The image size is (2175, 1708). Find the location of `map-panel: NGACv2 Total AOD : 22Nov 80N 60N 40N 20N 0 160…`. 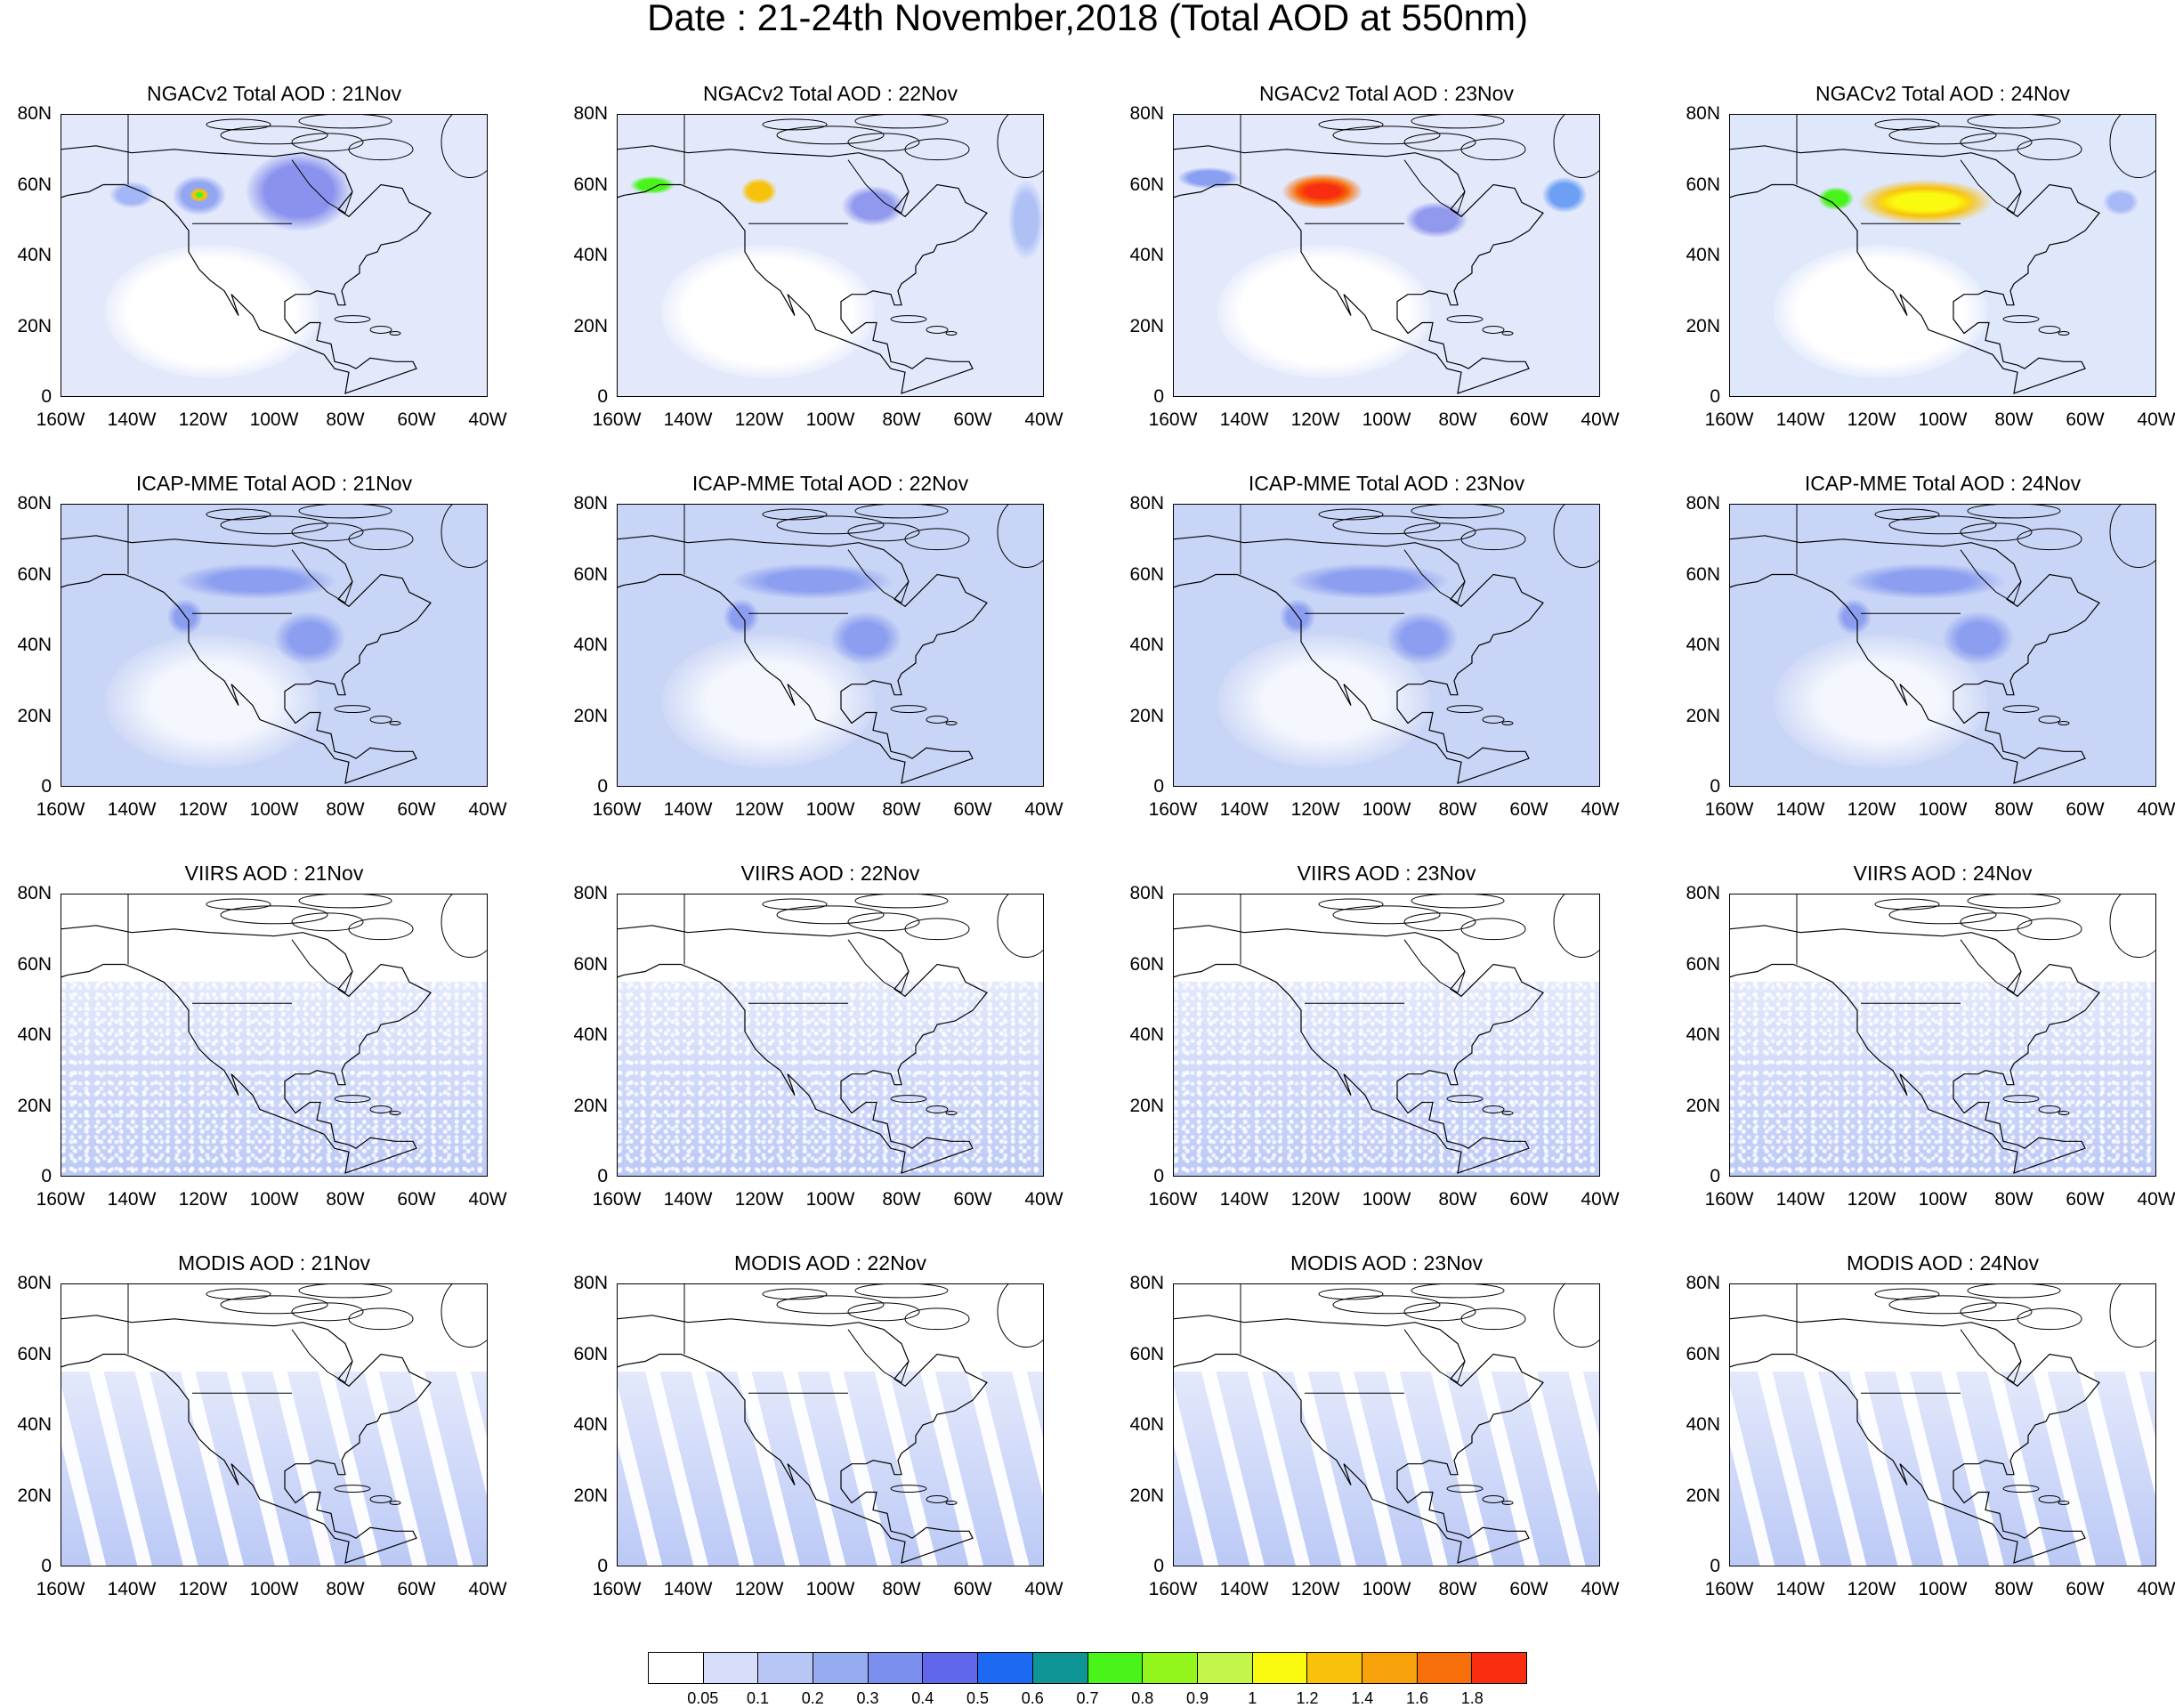

map-panel: NGACv2 Total AOD : 22Nov 80N 60N 40N 20N 0 160… is located at coordinates (830, 264).